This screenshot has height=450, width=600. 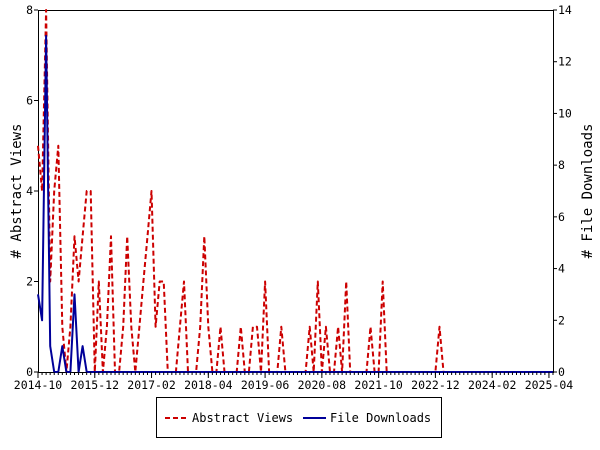 I want to click on x-tick-label: 2020-08, so click(x=322, y=385).